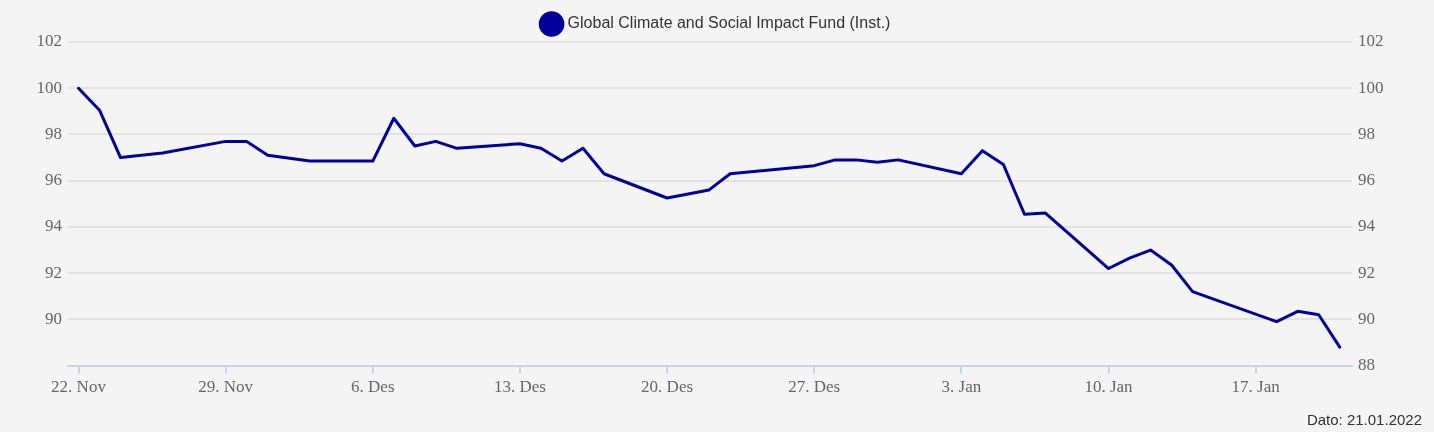 This screenshot has width=1434, height=432. What do you see at coordinates (729, 23) in the screenshot?
I see `legend-label: Global Climate and Social Impact Fund (Inst.)` at bounding box center [729, 23].